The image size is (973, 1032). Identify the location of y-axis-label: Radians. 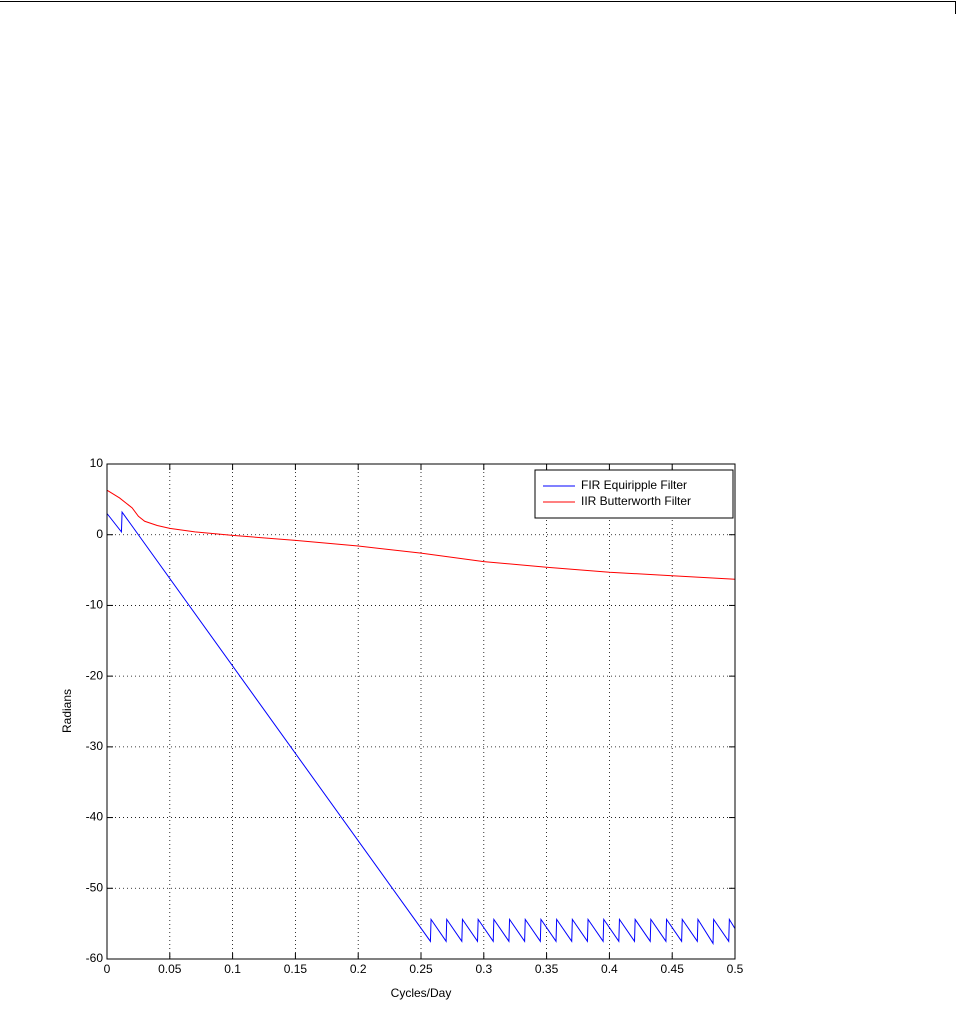
(67, 711).